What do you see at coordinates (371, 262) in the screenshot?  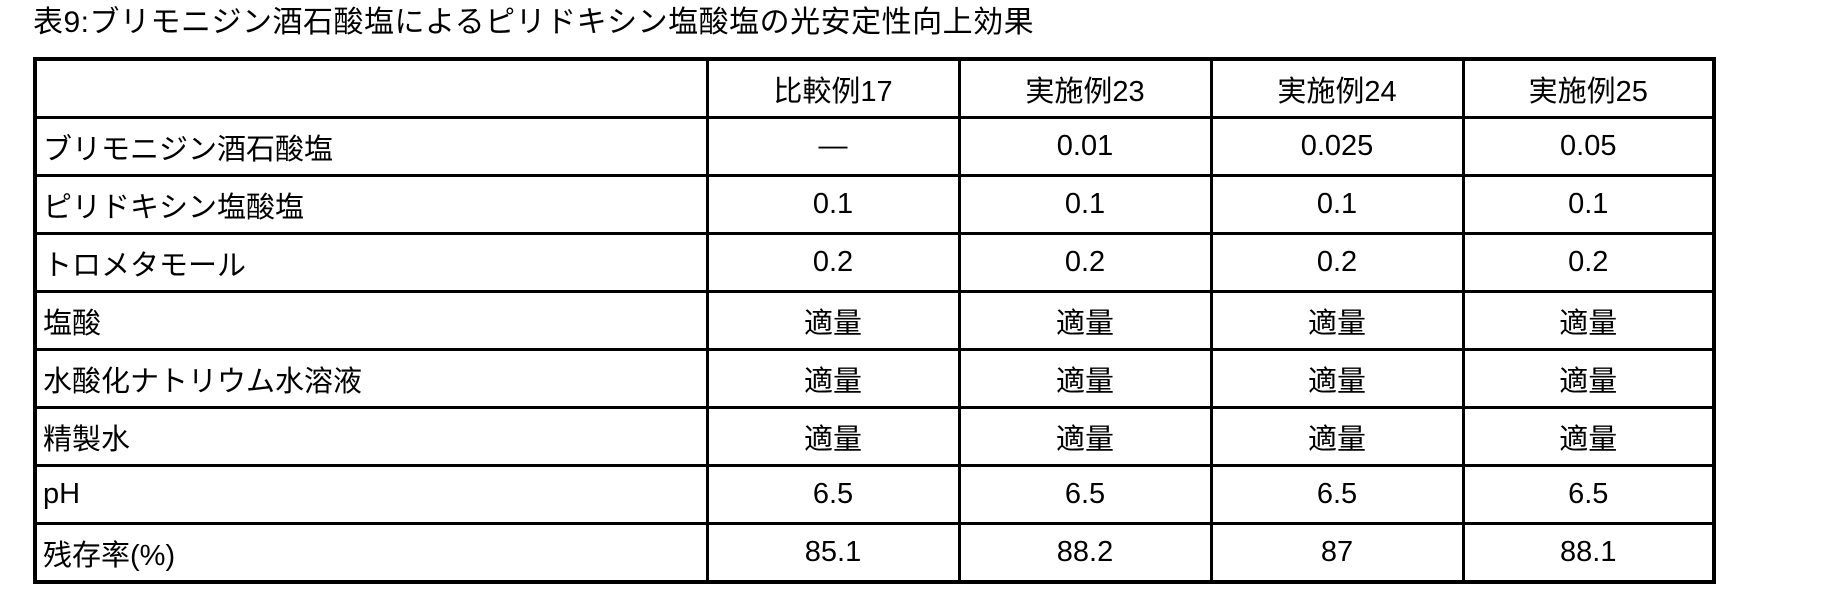 I see `row-label: トロメタモール` at bounding box center [371, 262].